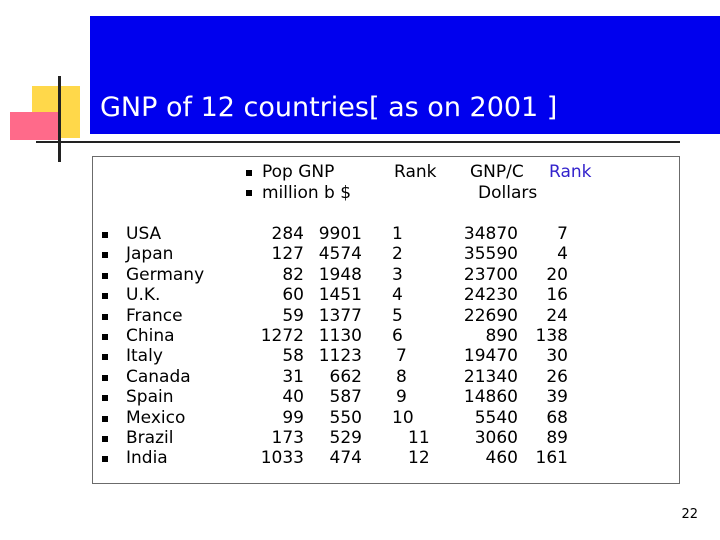 The image size is (720, 540). I want to click on header-dollars: Dollars, so click(508, 193).